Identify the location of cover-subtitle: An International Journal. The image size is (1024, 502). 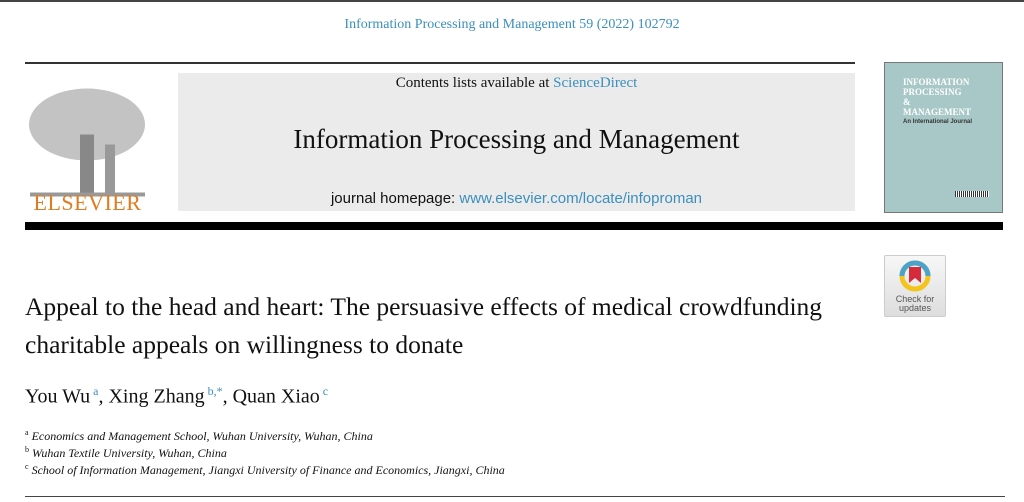
(938, 122).